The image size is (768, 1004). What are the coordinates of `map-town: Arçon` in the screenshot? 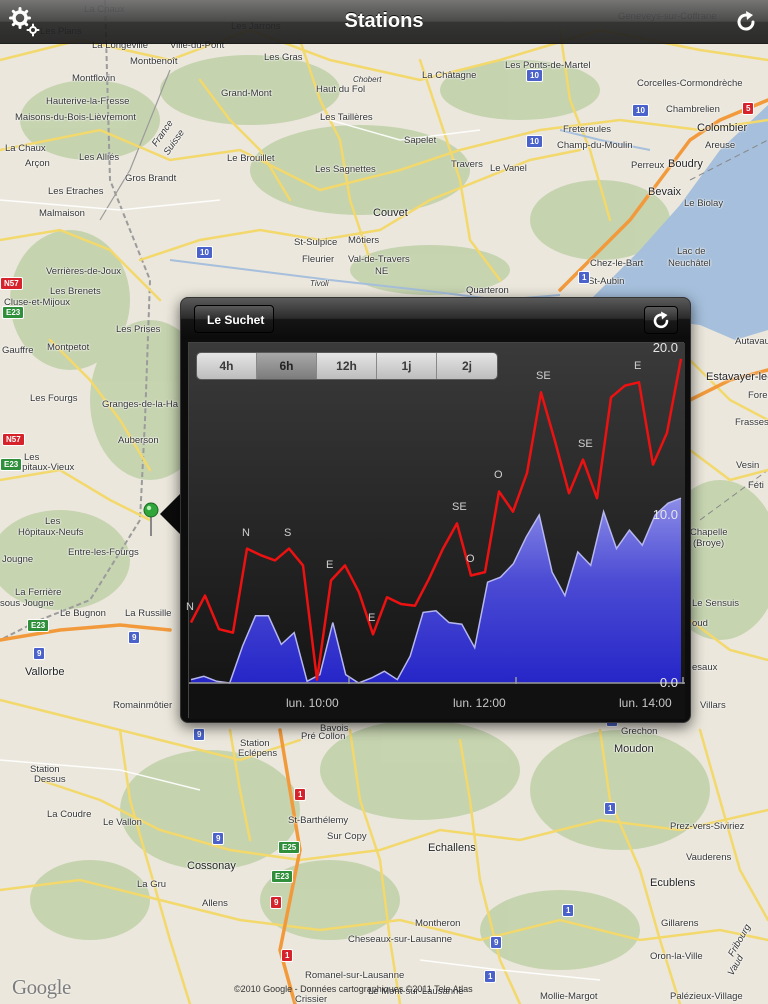 It's located at (37, 163).